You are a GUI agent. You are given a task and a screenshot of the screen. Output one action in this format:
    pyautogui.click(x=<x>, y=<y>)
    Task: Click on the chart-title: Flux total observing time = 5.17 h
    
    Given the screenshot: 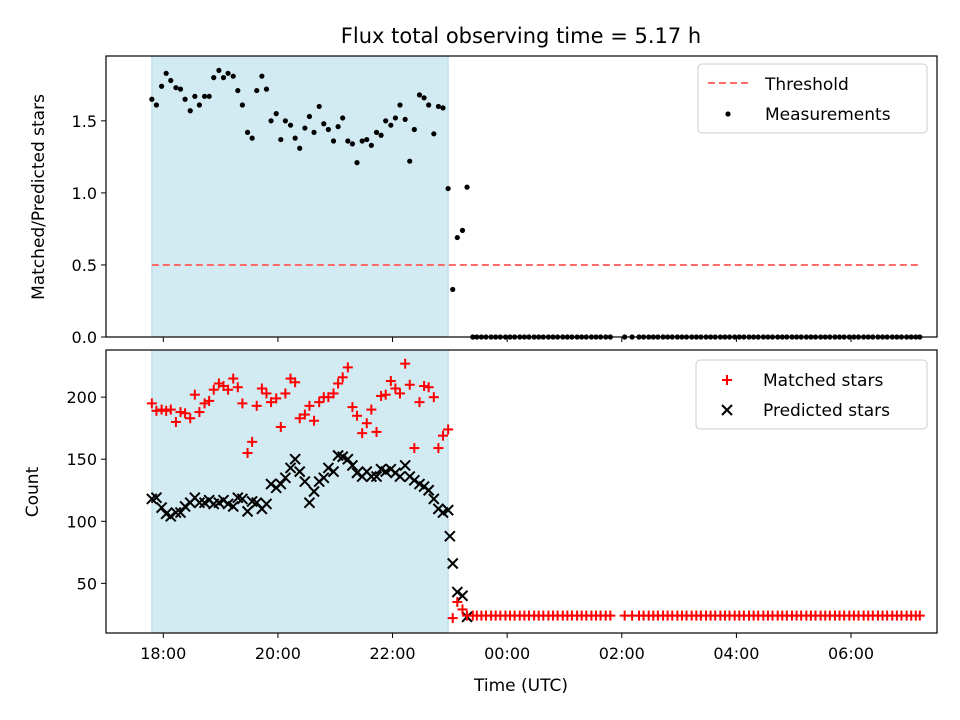 What is the action you would take?
    pyautogui.click(x=521, y=36)
    